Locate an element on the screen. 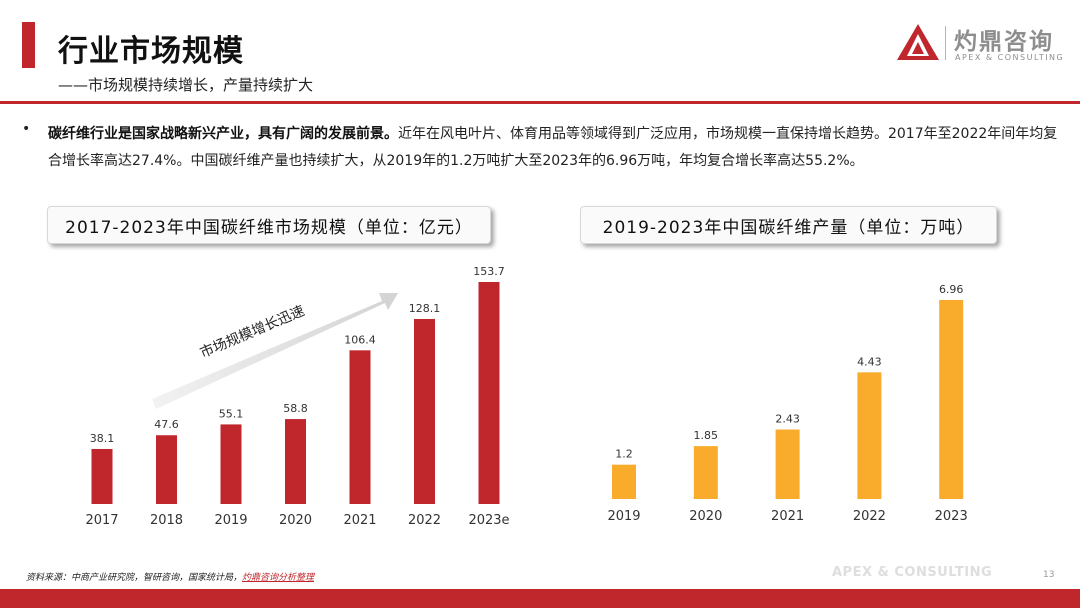 This screenshot has height=608, width=1080. page-title: 行业市场规模 is located at coordinates (151, 51).